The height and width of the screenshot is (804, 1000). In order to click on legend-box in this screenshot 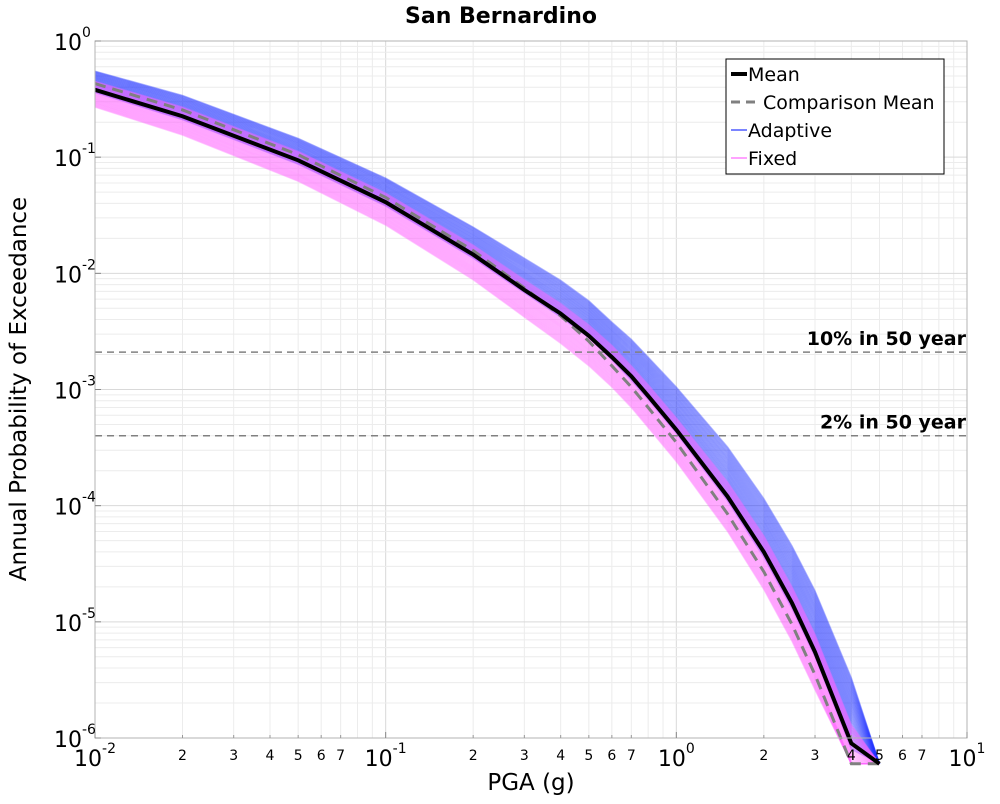, I will do `click(835, 116)`.